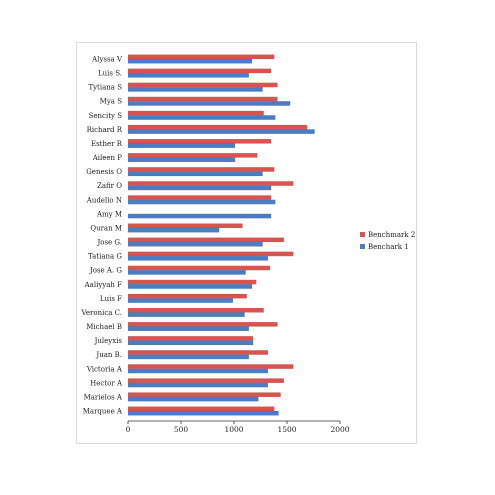 The width and height of the screenshot is (495, 495). What do you see at coordinates (104, 327) in the screenshot?
I see `category-label: Michael B` at bounding box center [104, 327].